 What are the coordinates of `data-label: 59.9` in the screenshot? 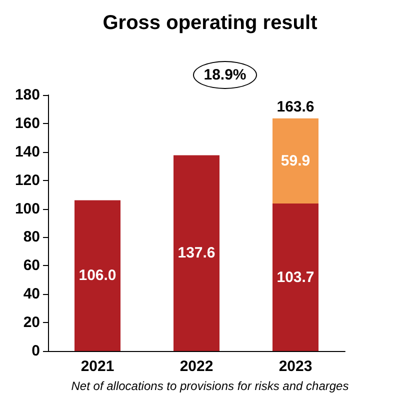 It's located at (295, 161).